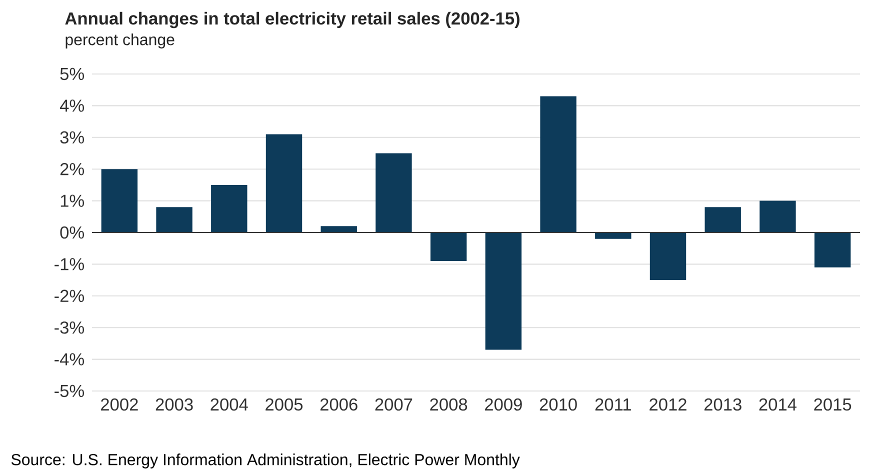  What do you see at coordinates (72, 74) in the screenshot?
I see `y-tick-label: 5%` at bounding box center [72, 74].